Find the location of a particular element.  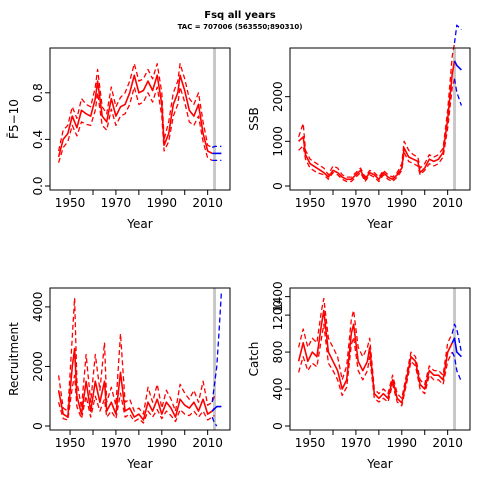

y-tick-label: 0.0 is located at coordinates (38, 185).